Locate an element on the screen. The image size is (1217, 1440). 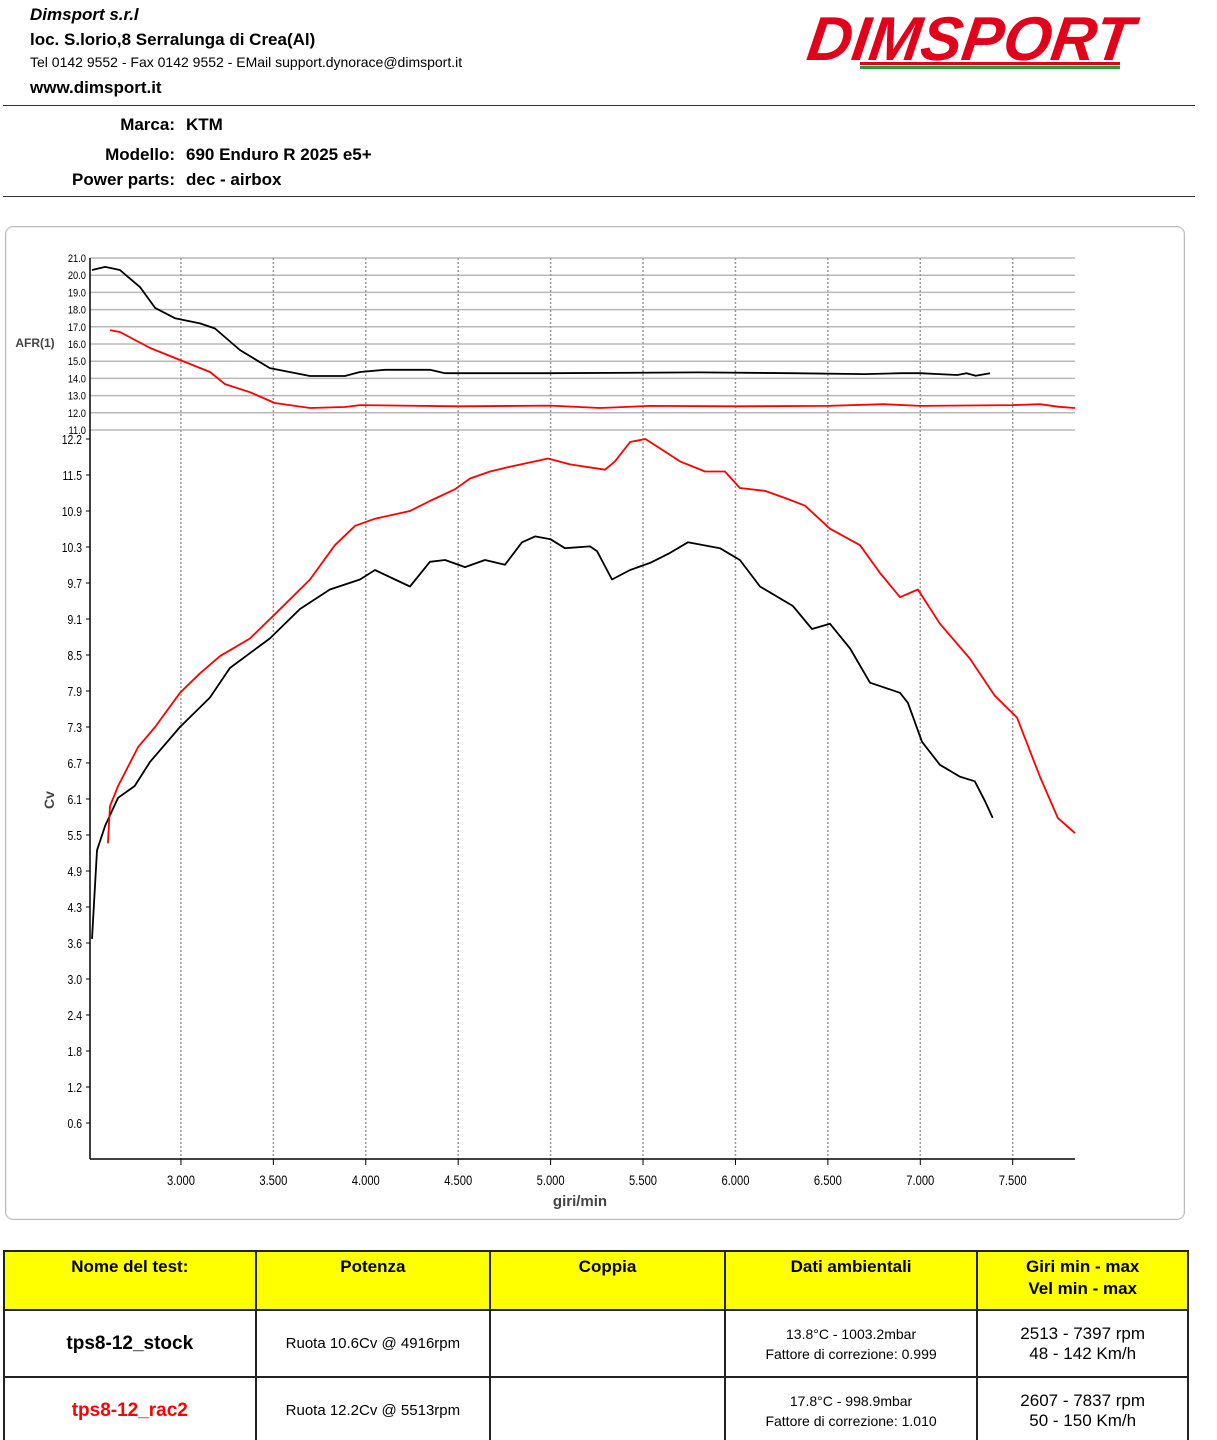
test-name: tps8-12_rac2 is located at coordinates (130, 1408).